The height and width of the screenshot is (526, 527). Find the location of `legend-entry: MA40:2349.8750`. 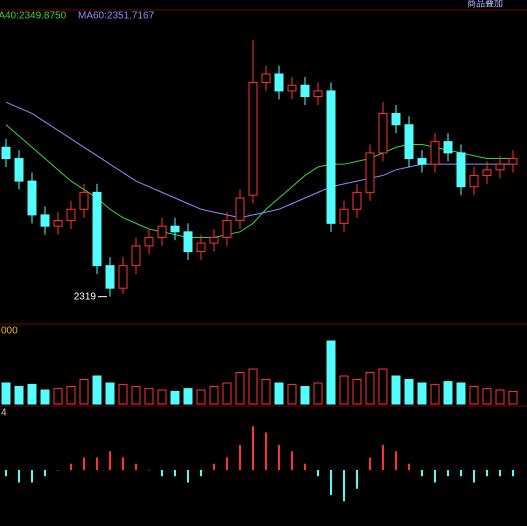

legend-entry: MA40:2349.8750 is located at coordinates (33, 16).